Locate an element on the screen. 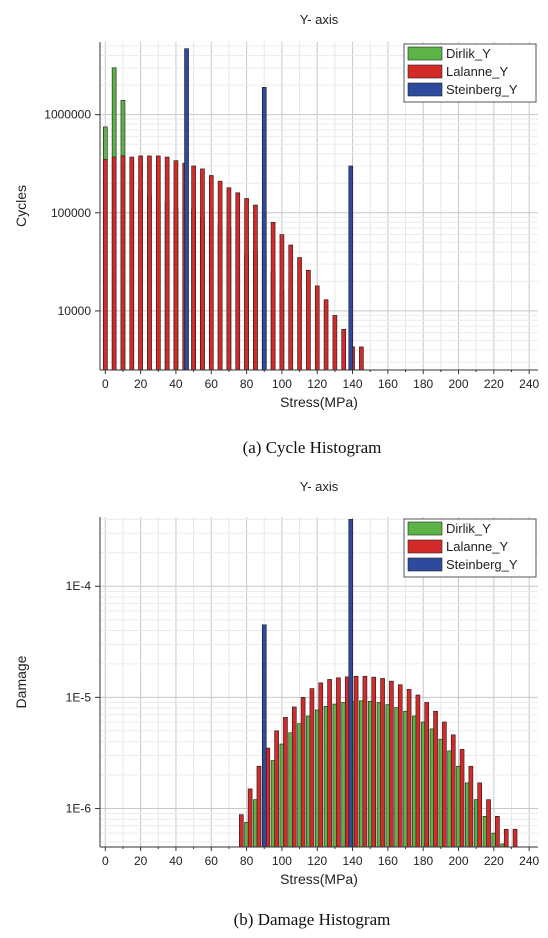 The height and width of the screenshot is (938, 548). y-tick-label: 1E-6 is located at coordinates (79, 808).